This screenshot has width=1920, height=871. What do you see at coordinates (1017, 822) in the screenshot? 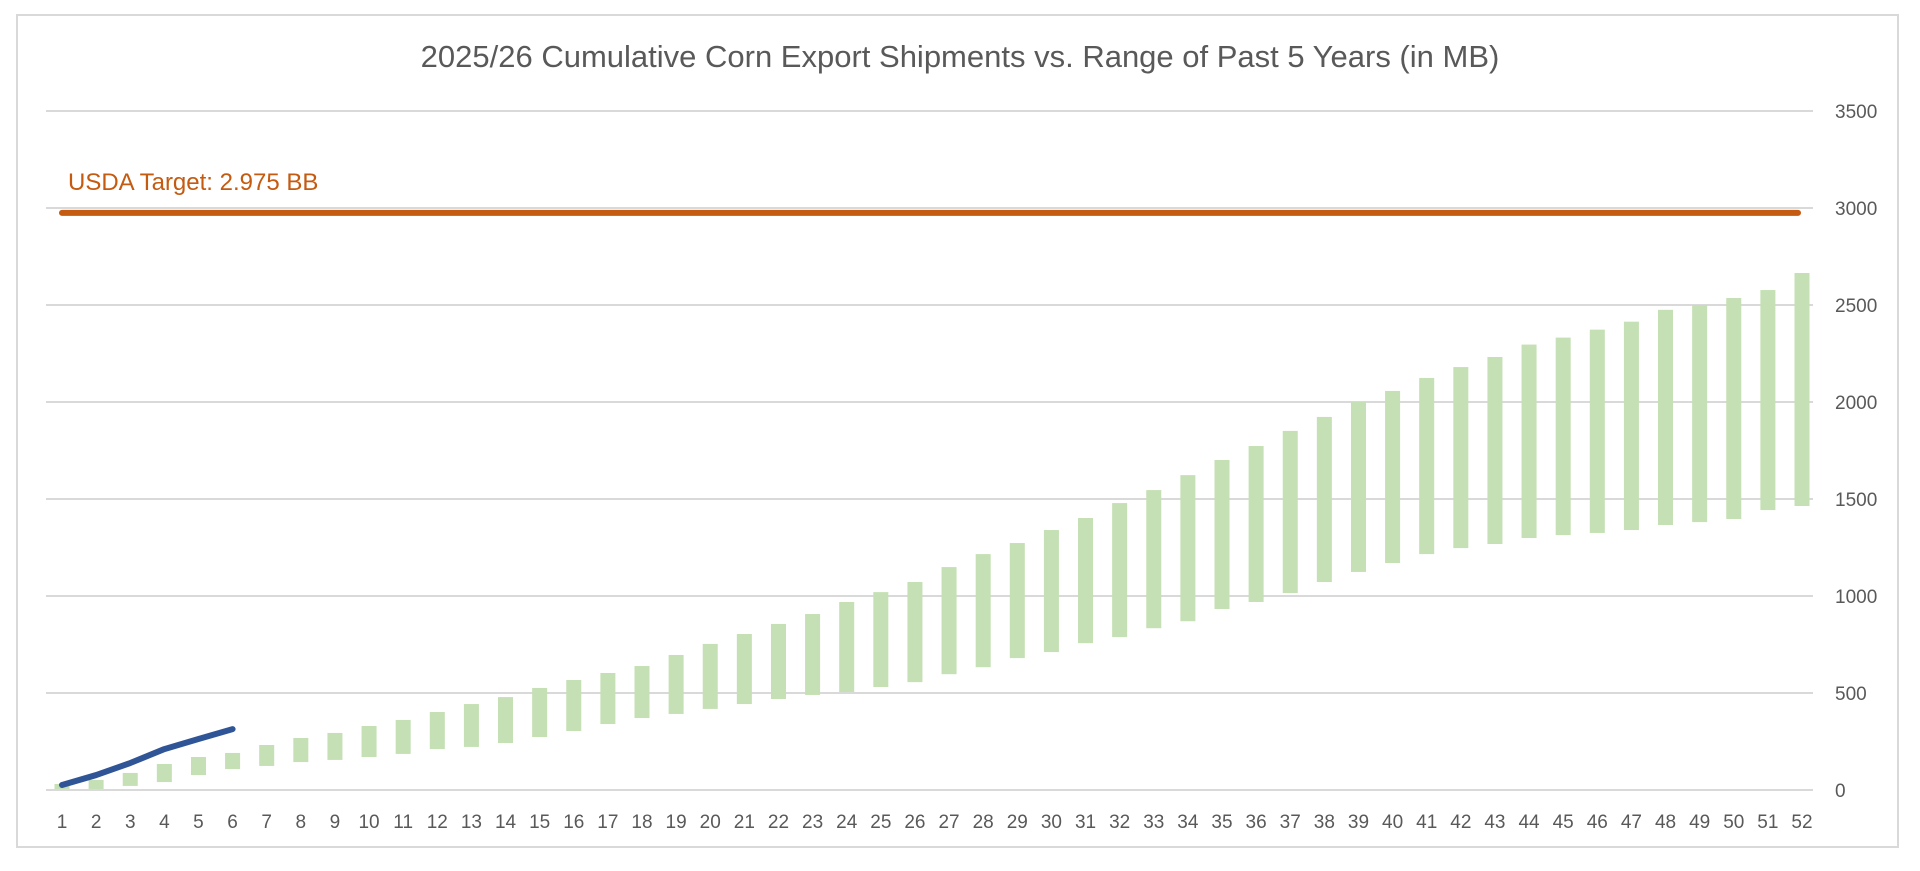
I see `x-tick-label: 29` at bounding box center [1017, 822].